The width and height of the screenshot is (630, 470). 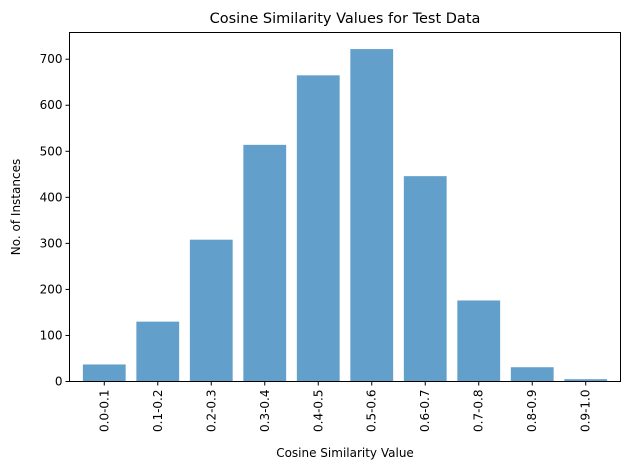 What do you see at coordinates (16, 207) in the screenshot?
I see `y-axis-label: No. of Instances` at bounding box center [16, 207].